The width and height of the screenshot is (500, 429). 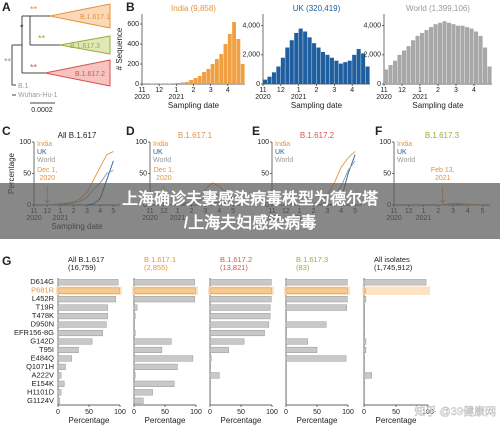 What do you see at coordinates (379, 84) in the screenshot?
I see `y-tick-label: 0` at bounding box center [379, 84].